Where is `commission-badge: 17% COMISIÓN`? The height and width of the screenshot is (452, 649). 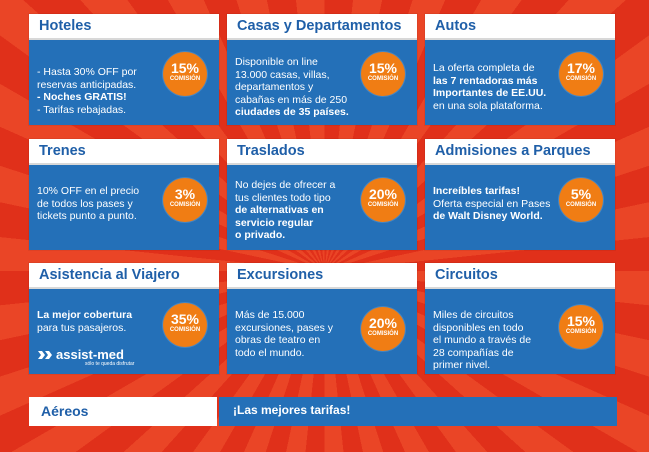 commission-badge: 17% COMISIÓN is located at coordinates (581, 74).